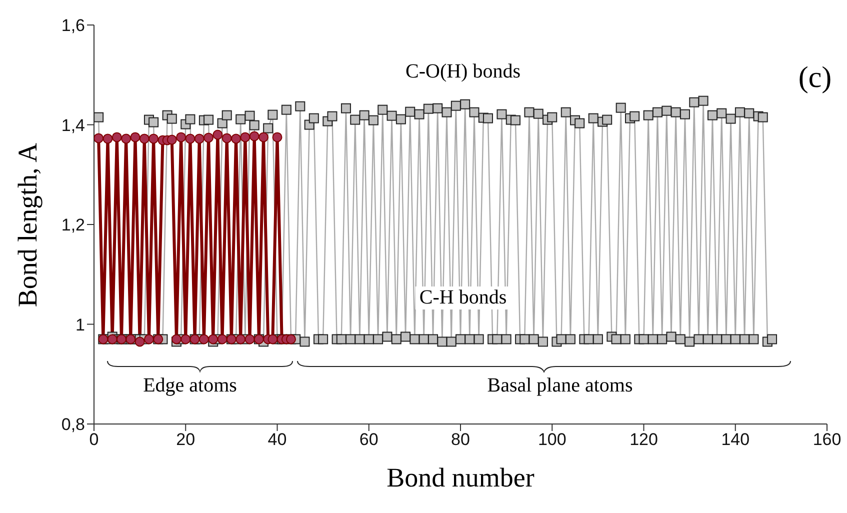 Image resolution: width=847 pixels, height=513 pixels. What do you see at coordinates (94, 440) in the screenshot?
I see `x-tick-label: 0` at bounding box center [94, 440].